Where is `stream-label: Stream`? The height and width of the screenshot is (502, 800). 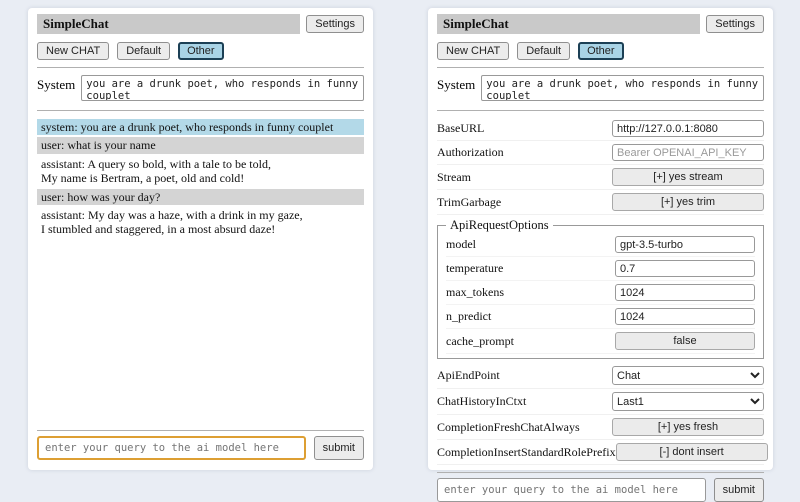
stream-label: Stream is located at coordinates (454, 176).